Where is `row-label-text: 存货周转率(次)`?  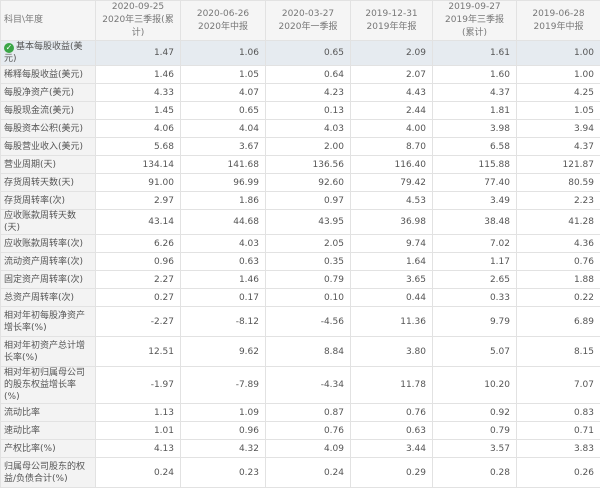
row-label-text: 存货周转率(次) is located at coordinates (34, 201).